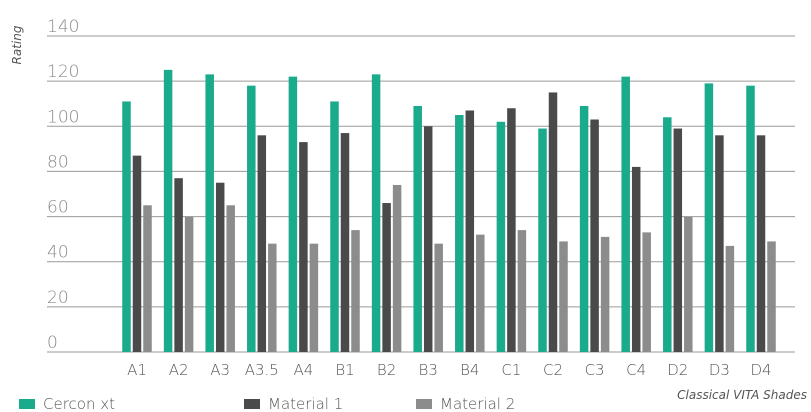 The width and height of the screenshot is (811, 412). What do you see at coordinates (730, 298) in the screenshot?
I see `bar-material-2-D3` at bounding box center [730, 298].